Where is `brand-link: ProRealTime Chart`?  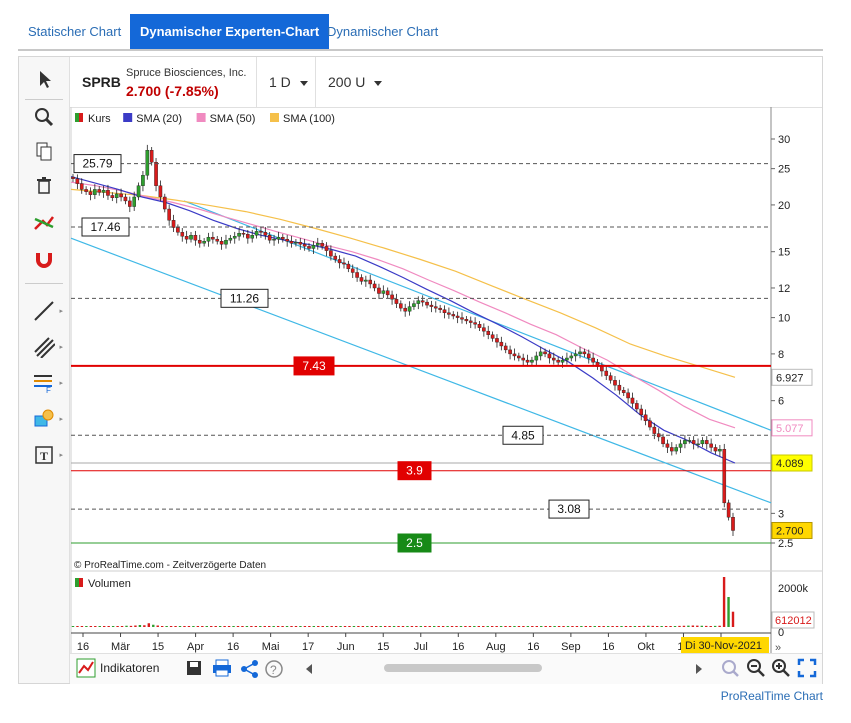
brand-link: ProRealTime Chart is located at coordinates (771, 696).